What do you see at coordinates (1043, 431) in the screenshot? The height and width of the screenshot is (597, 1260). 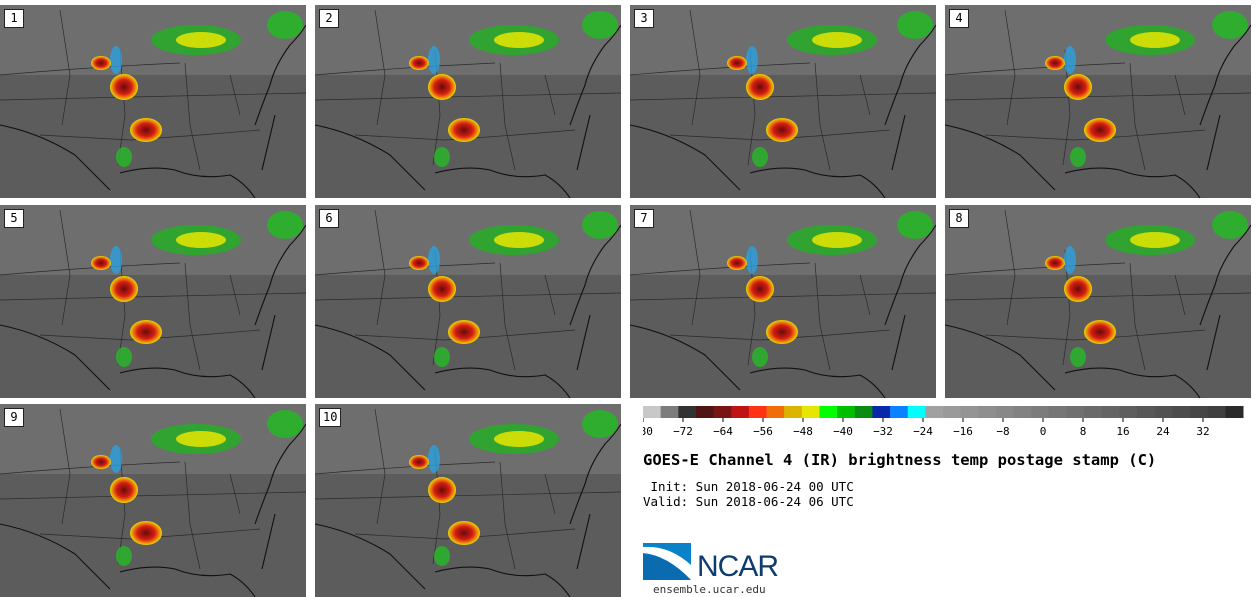 I see `colorbar-tick-label: 0` at bounding box center [1043, 431].